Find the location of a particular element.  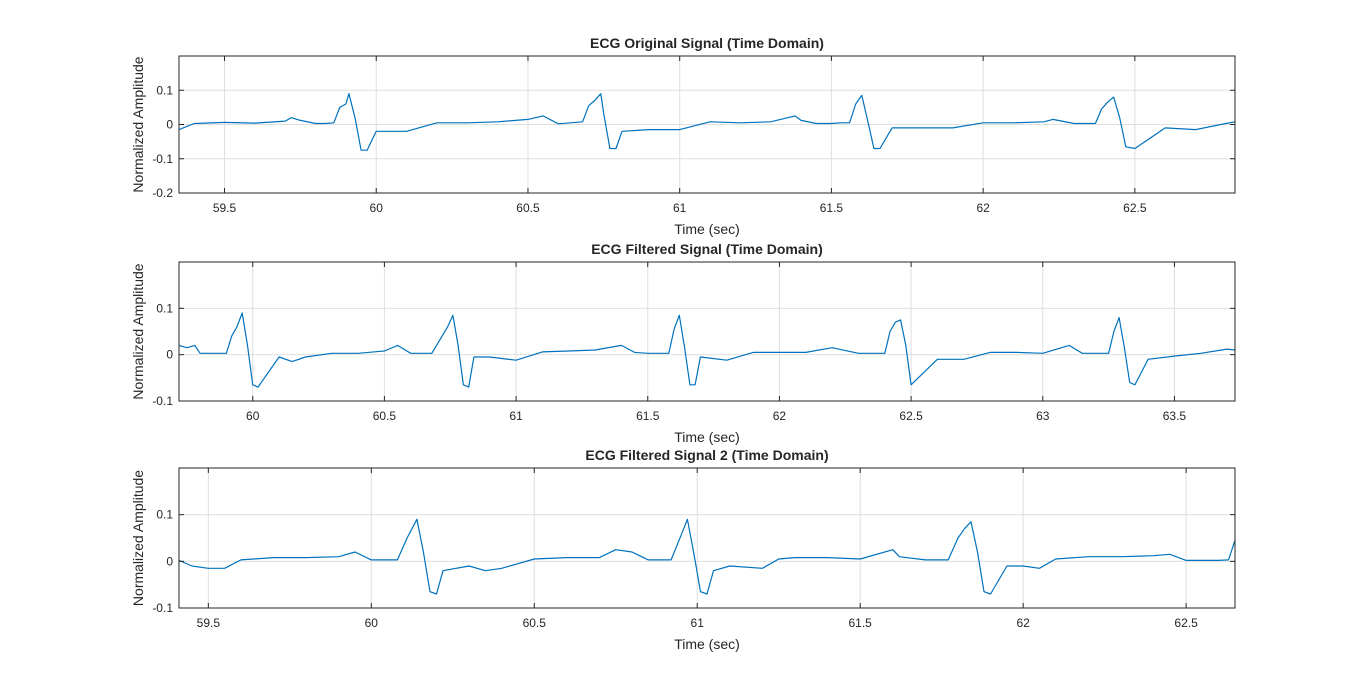

chart-title: ECG Original Signal (Time Domain) is located at coordinates (707, 43).